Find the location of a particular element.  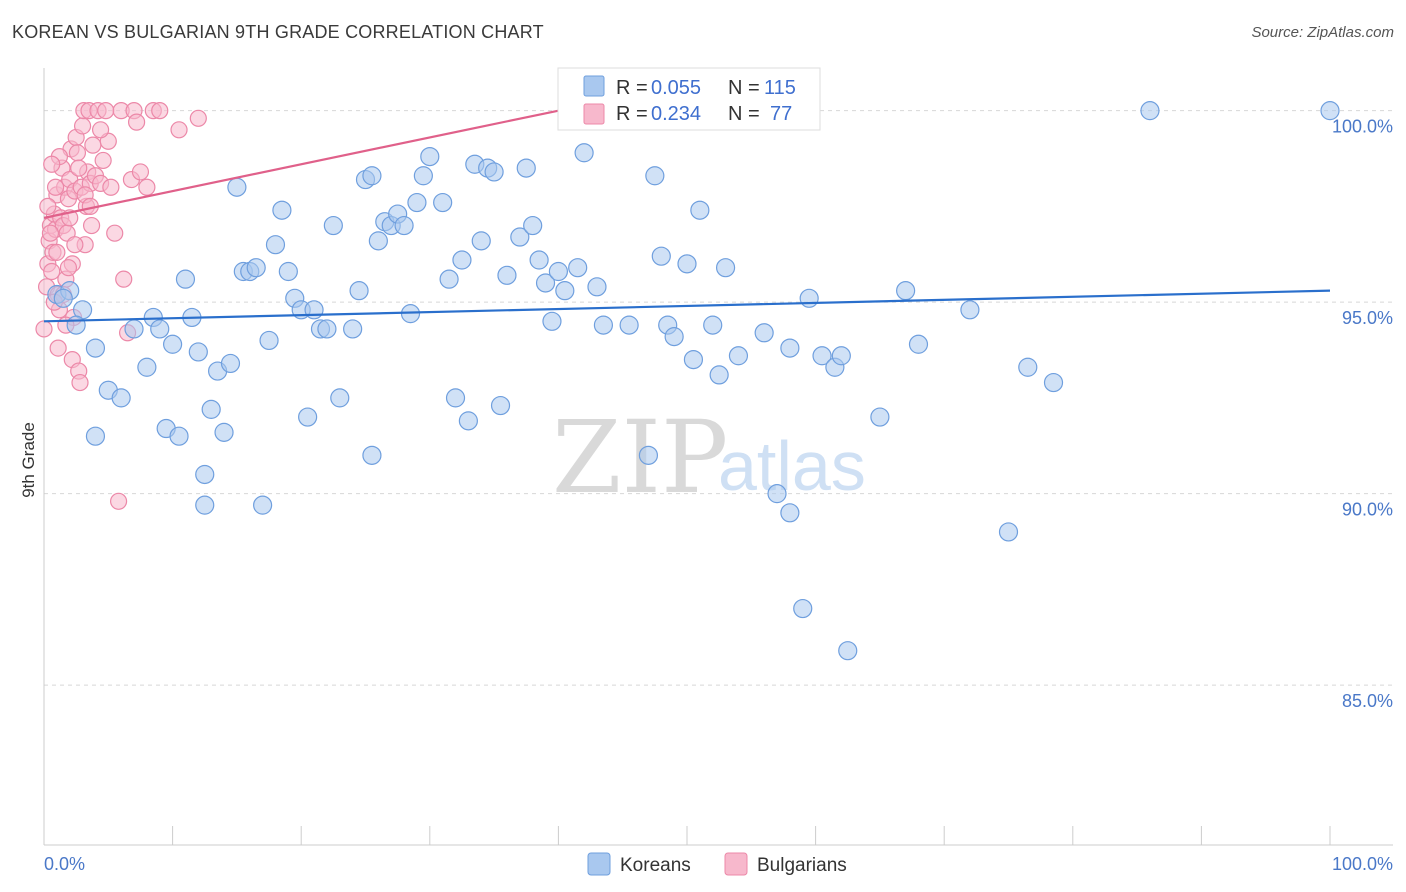

legend-koreans-n-value: 115 is located at coordinates (780, 88).